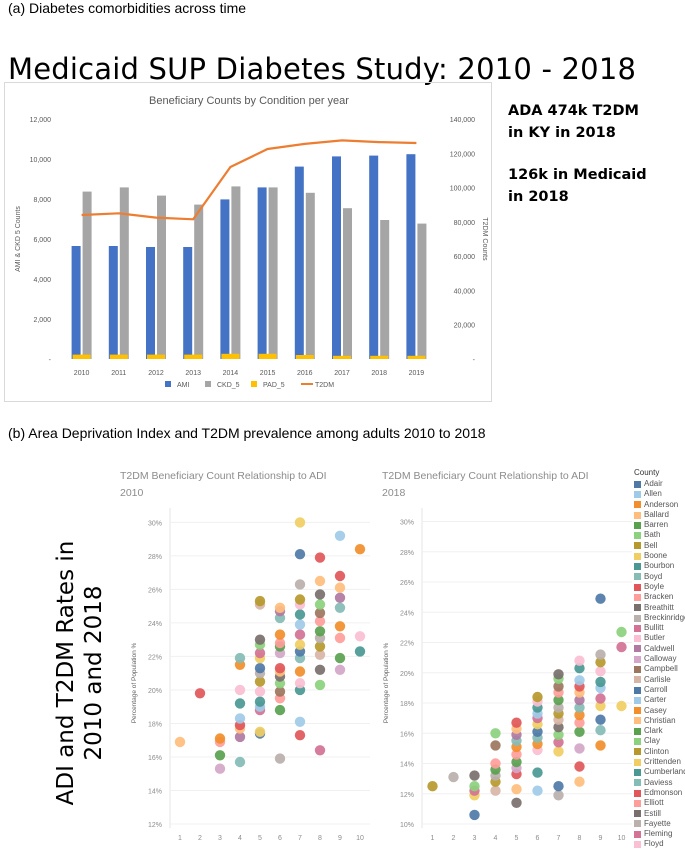 Image resolution: width=685 pixels, height=850 pixels. What do you see at coordinates (662, 762) in the screenshot?
I see `legend-label: Crittenden` at bounding box center [662, 762].